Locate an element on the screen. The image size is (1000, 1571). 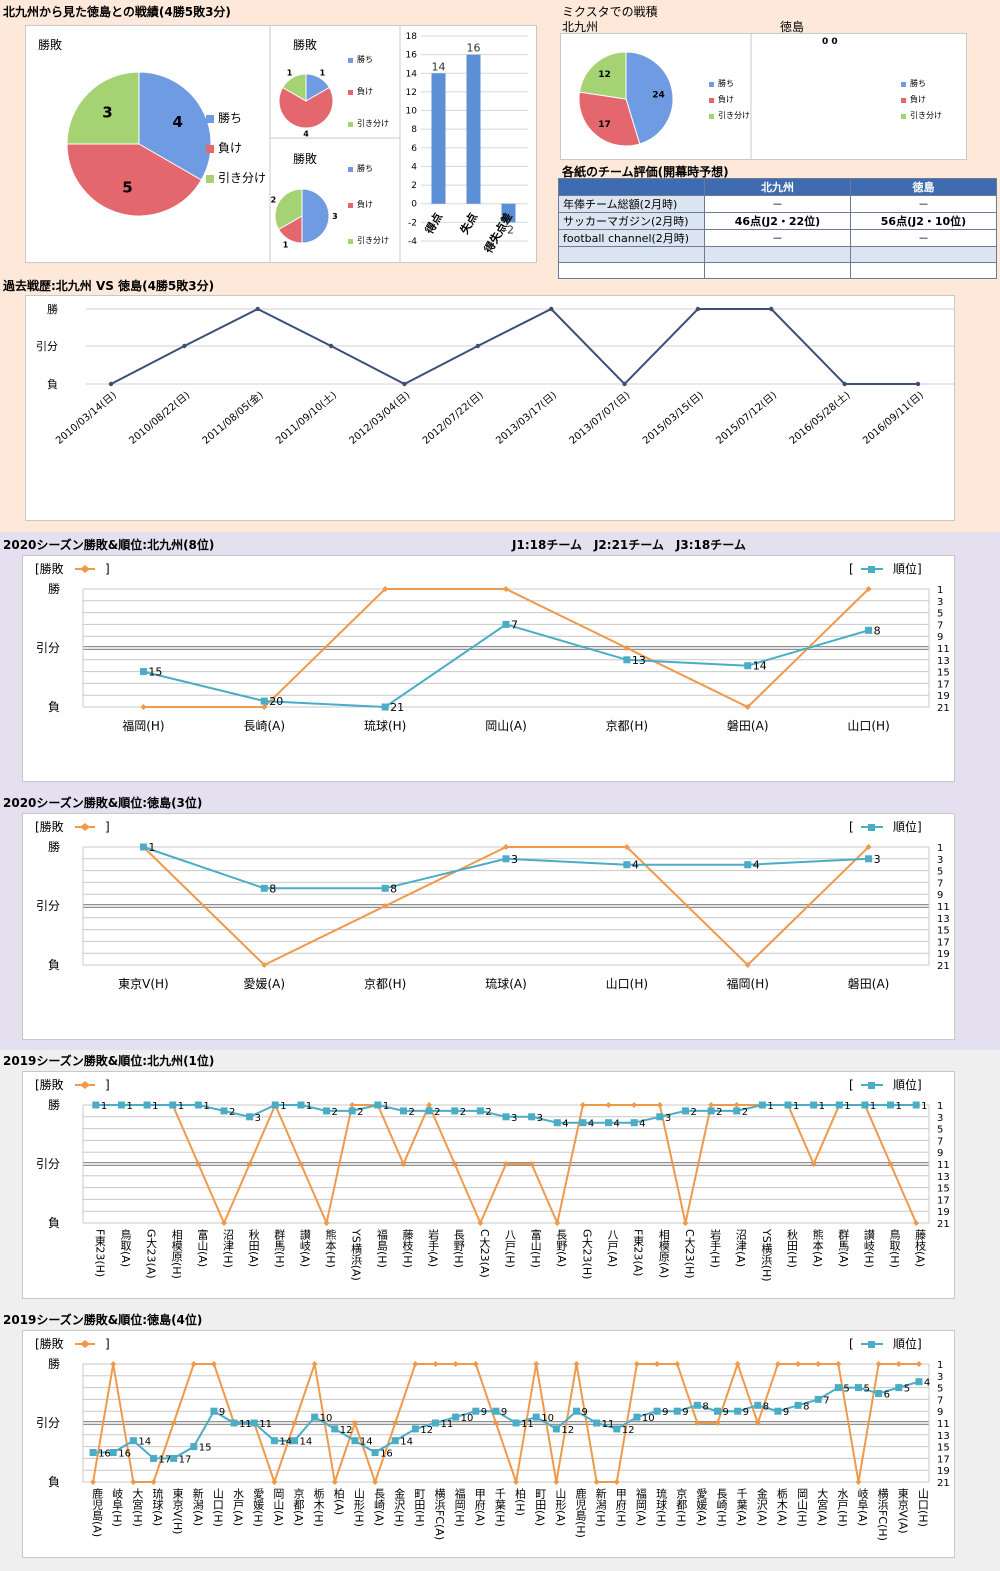
legend-label: 負け is located at coordinates (726, 99).